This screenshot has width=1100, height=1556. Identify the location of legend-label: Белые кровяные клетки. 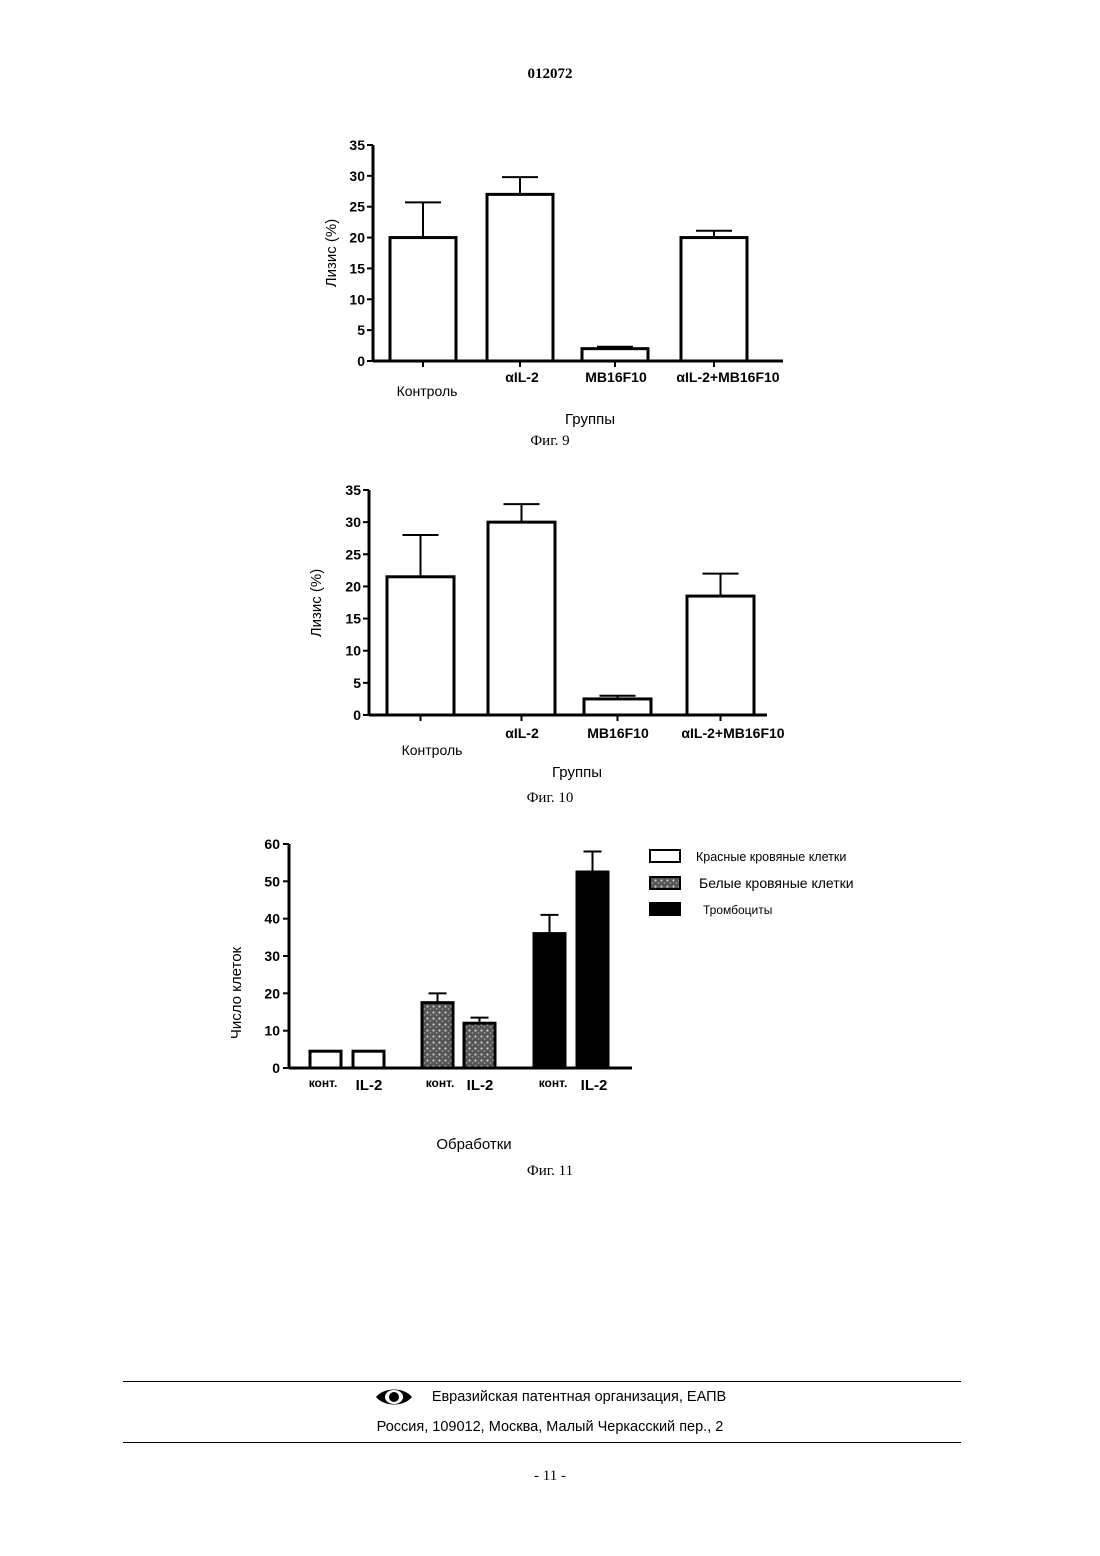
(776, 883).